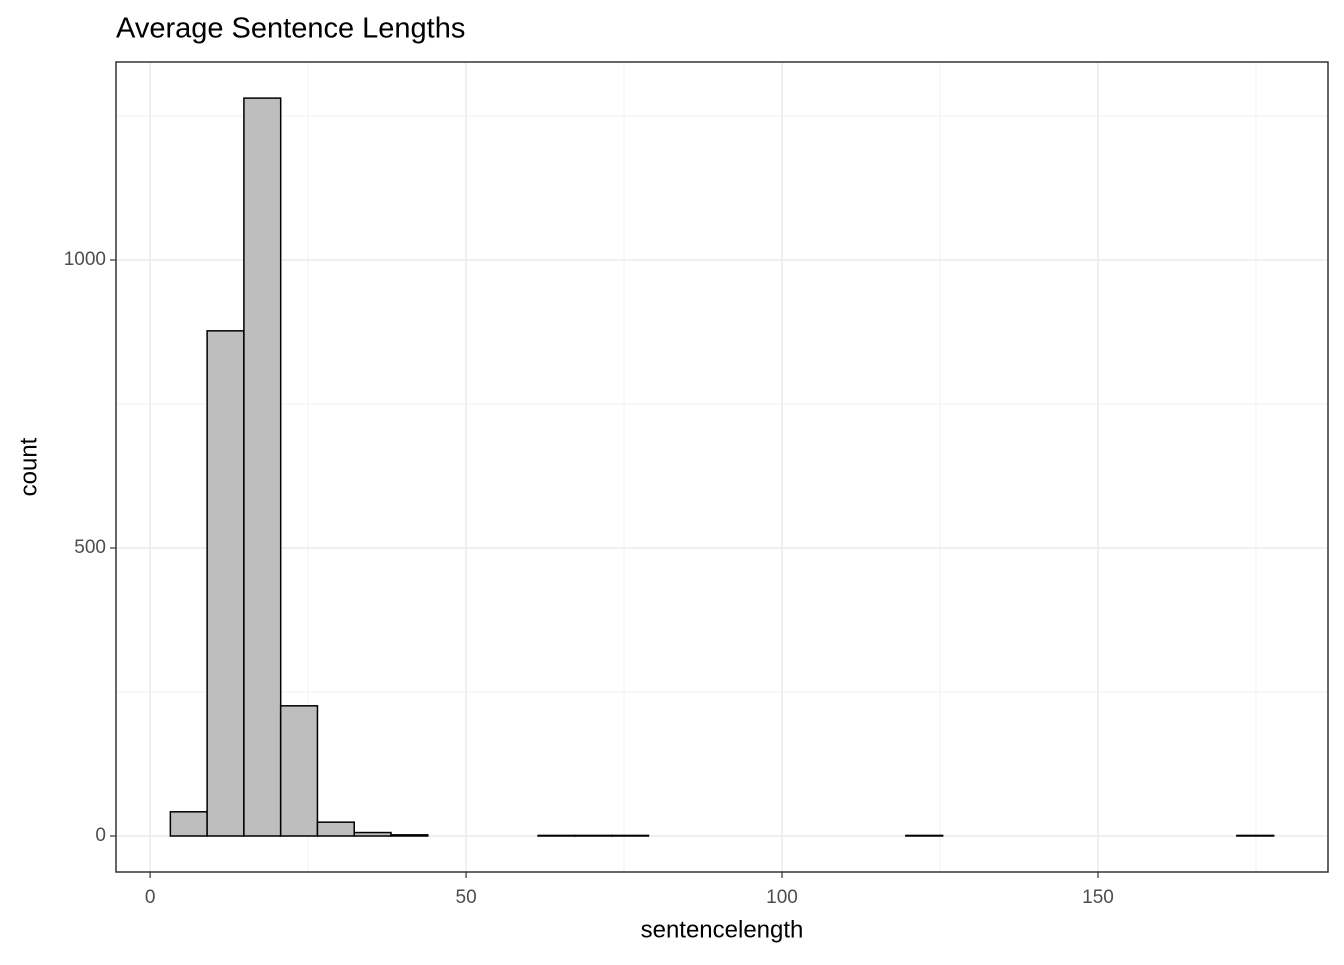  Describe the element at coordinates (85, 259) in the screenshot. I see `y-tick-label: 1000` at that location.